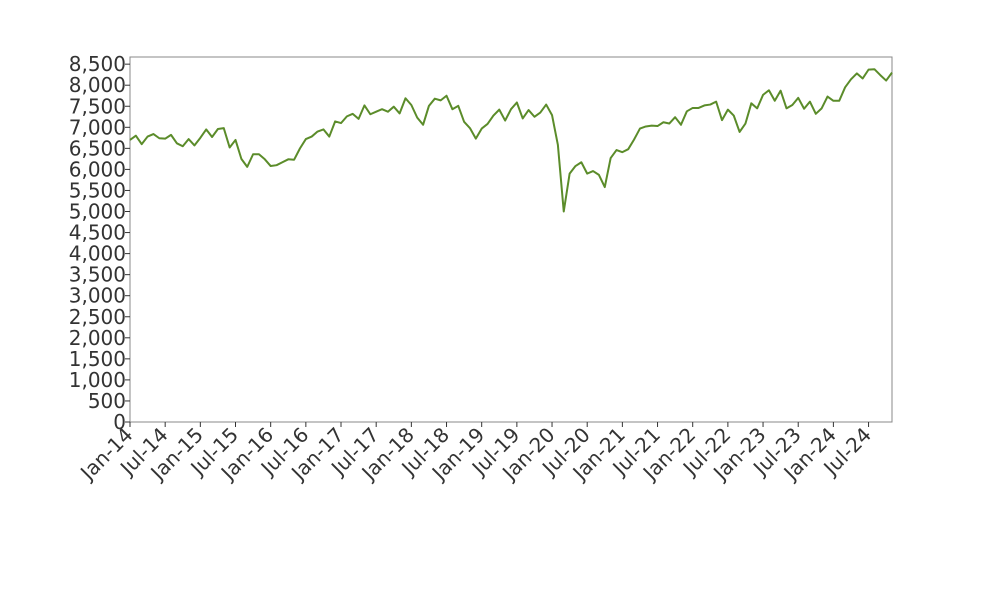 The image size is (1000, 600). What do you see at coordinates (97, 317) in the screenshot?
I see `y-tick-label: 2,500` at bounding box center [97, 317].